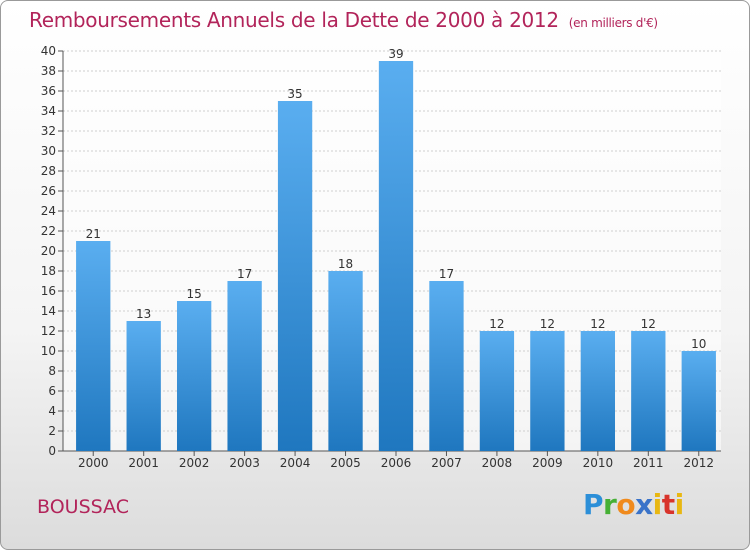 Image resolution: width=750 pixels, height=550 pixels. What do you see at coordinates (244, 463) in the screenshot?
I see `x-tick-label-2003: 2003` at bounding box center [244, 463].